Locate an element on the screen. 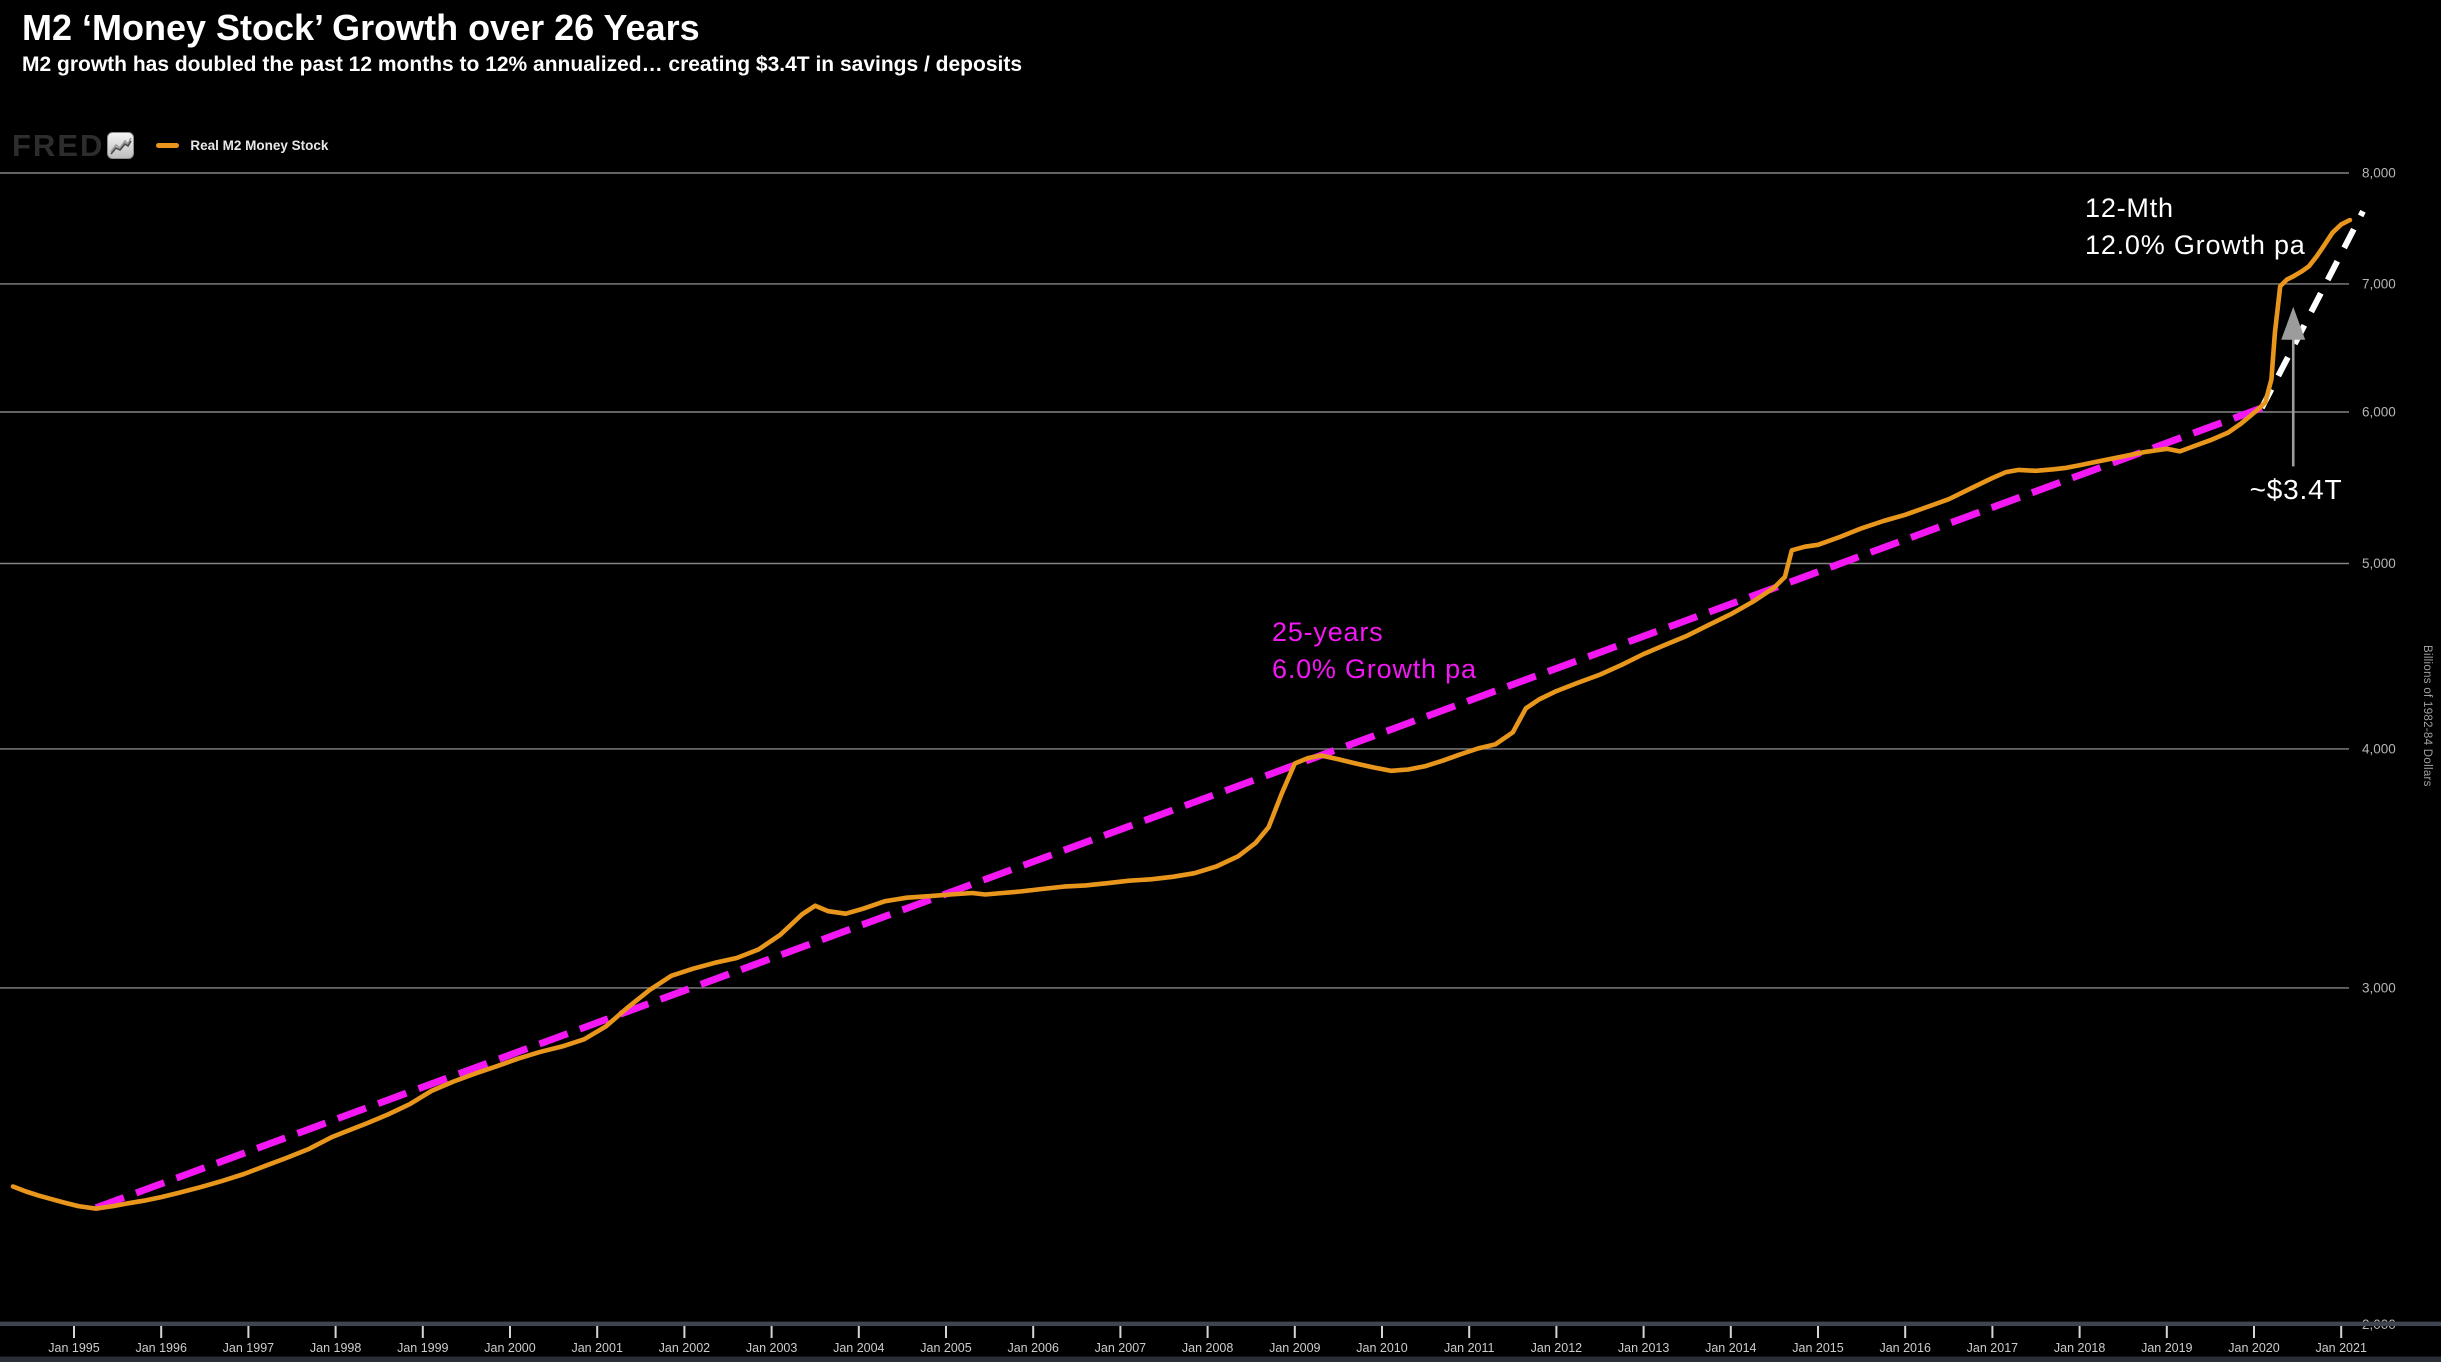 The image size is (2441, 1362). y-tick-label: 7,000 is located at coordinates (2379, 283).